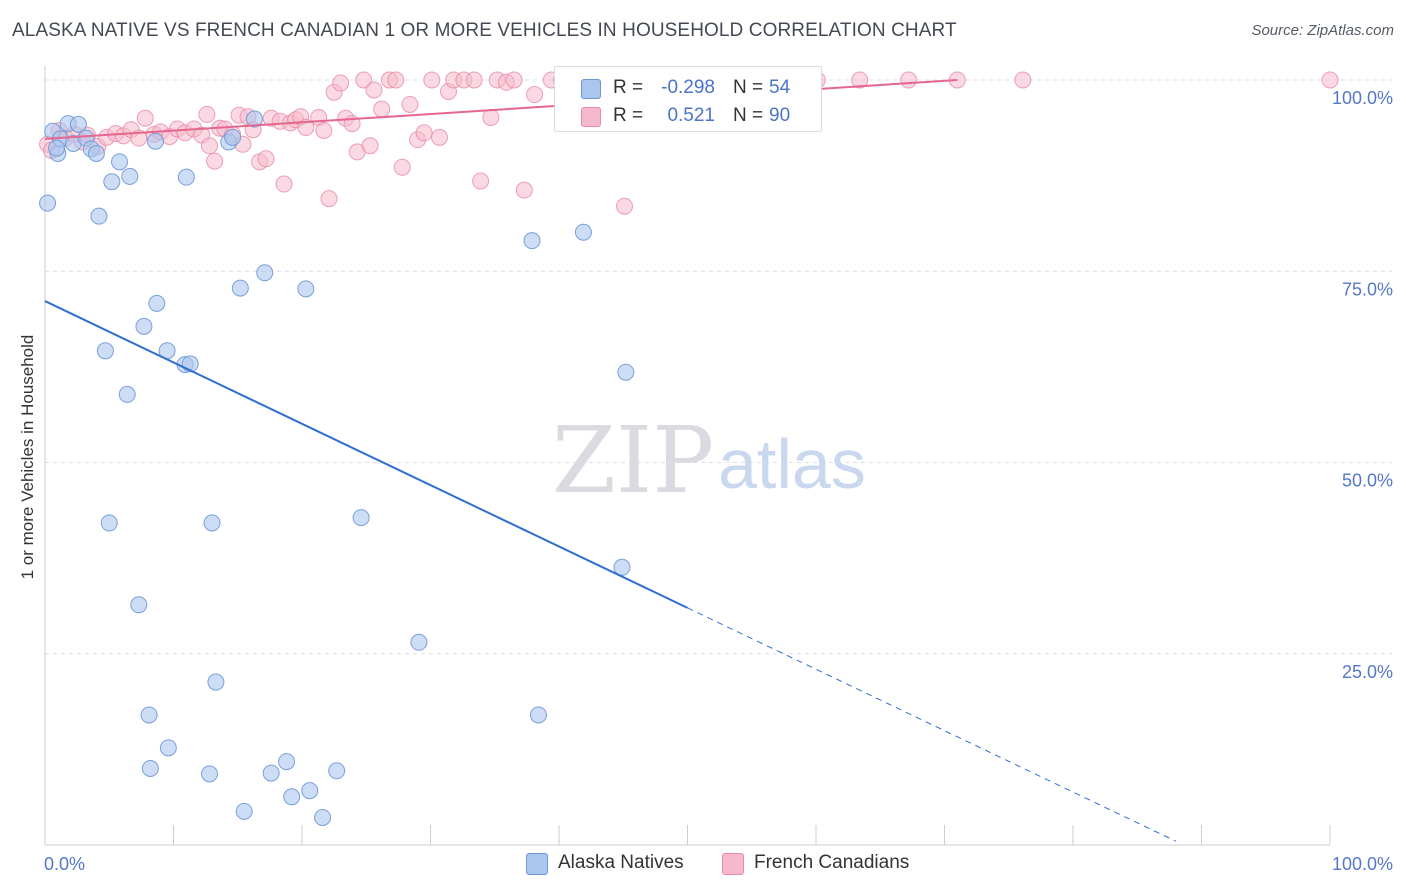  I want to click on r-value: -0.298, so click(688, 87).